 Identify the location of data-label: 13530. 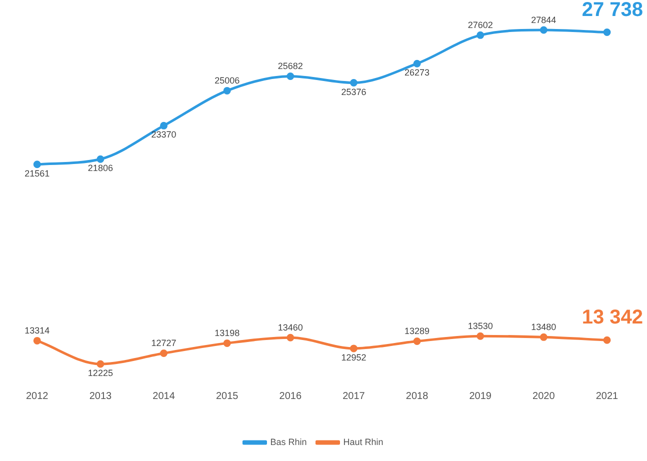
(480, 326).